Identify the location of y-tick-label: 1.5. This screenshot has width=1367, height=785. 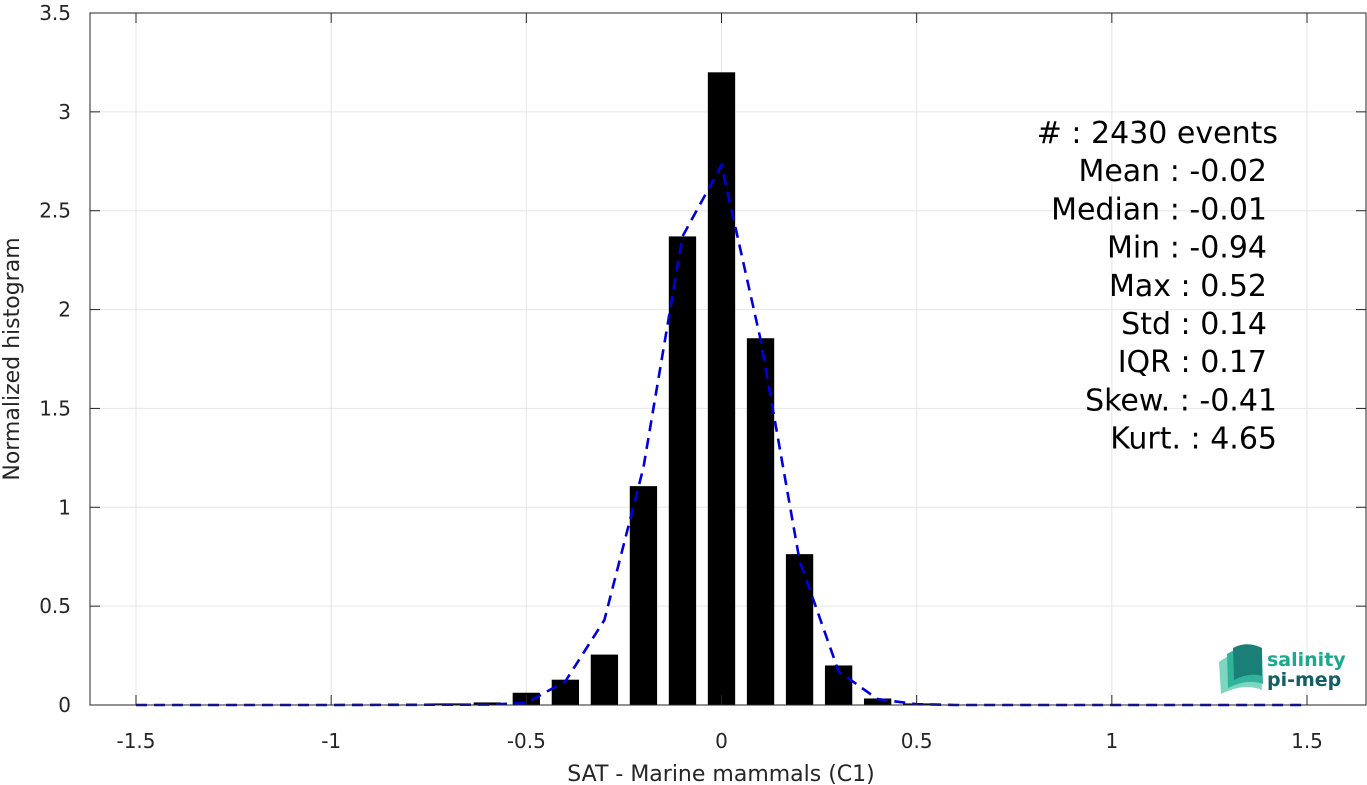
(55, 408).